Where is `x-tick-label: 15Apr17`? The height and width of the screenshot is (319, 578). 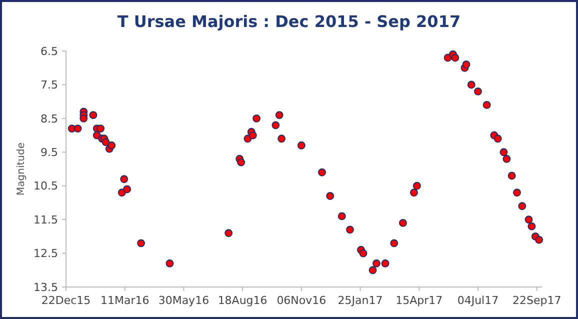
x-tick-label: 15Apr17 is located at coordinates (419, 300).